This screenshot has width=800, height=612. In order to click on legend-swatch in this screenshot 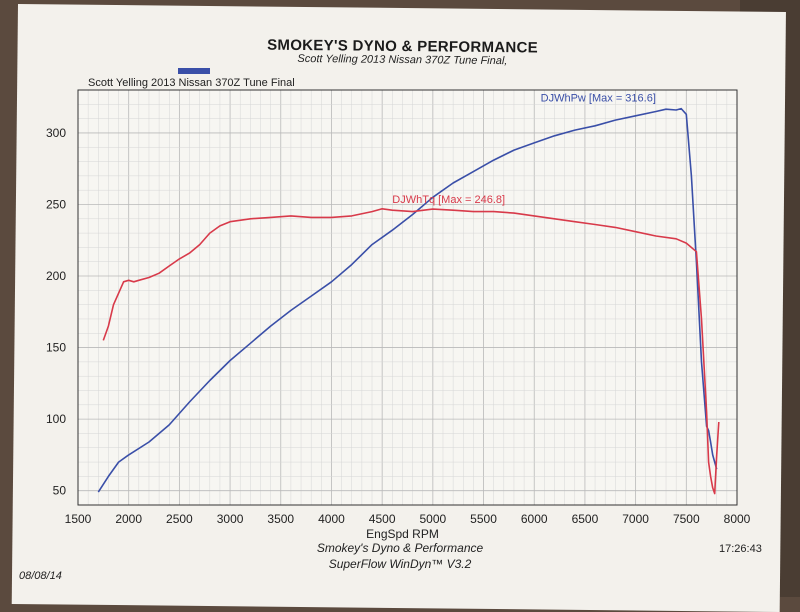, I will do `click(194, 71)`.